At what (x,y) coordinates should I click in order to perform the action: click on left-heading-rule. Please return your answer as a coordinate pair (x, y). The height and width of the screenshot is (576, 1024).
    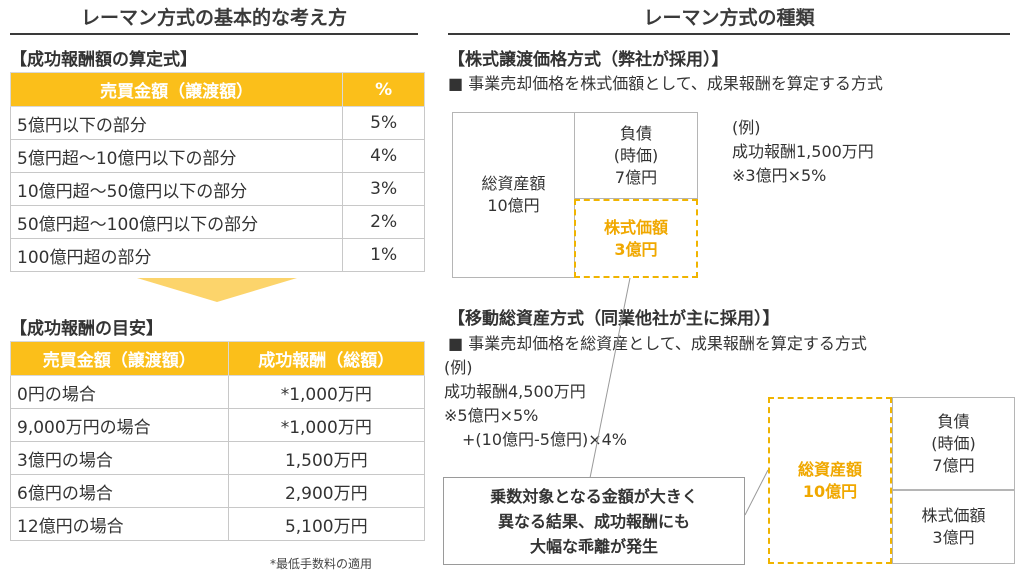
    Looking at the image, I should click on (214, 34).